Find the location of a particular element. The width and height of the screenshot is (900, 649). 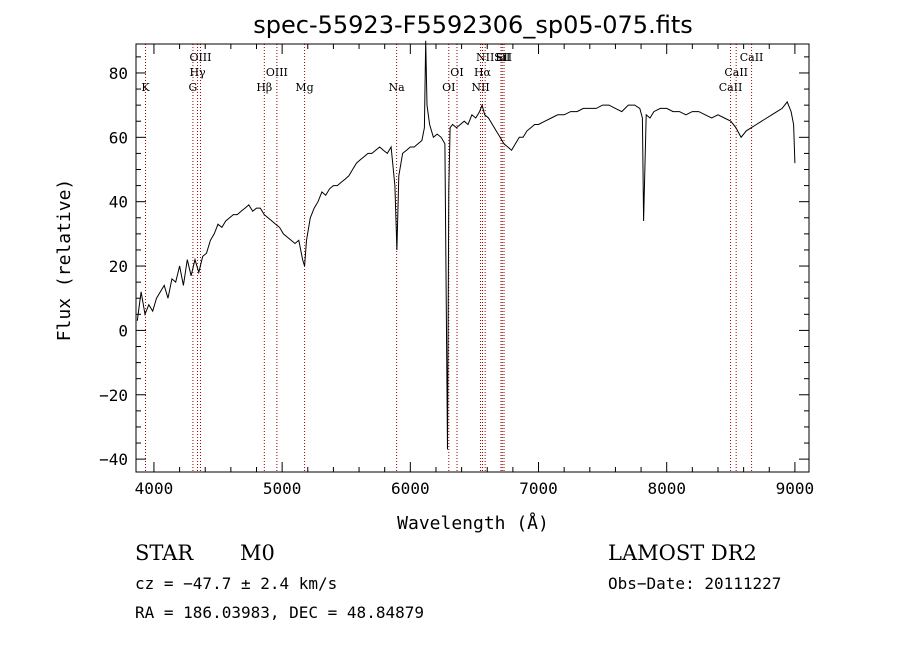

line-label-11: Hα is located at coordinates (483, 72).